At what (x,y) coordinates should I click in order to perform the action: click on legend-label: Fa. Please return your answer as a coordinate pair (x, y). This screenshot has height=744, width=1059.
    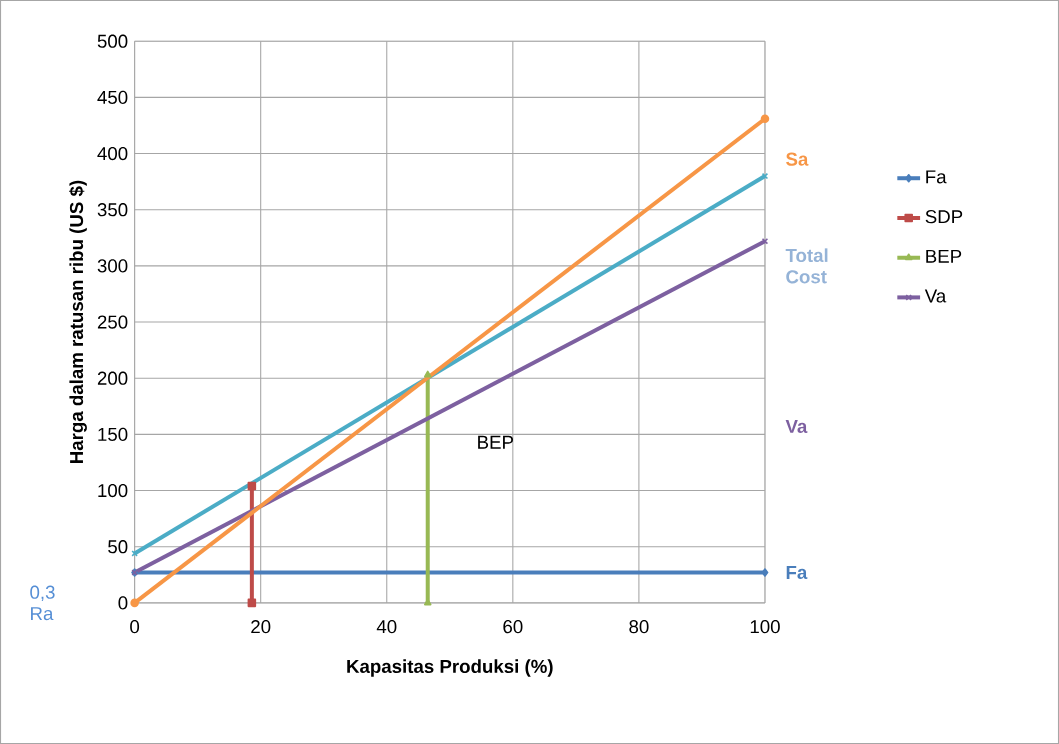
    Looking at the image, I should click on (936, 177).